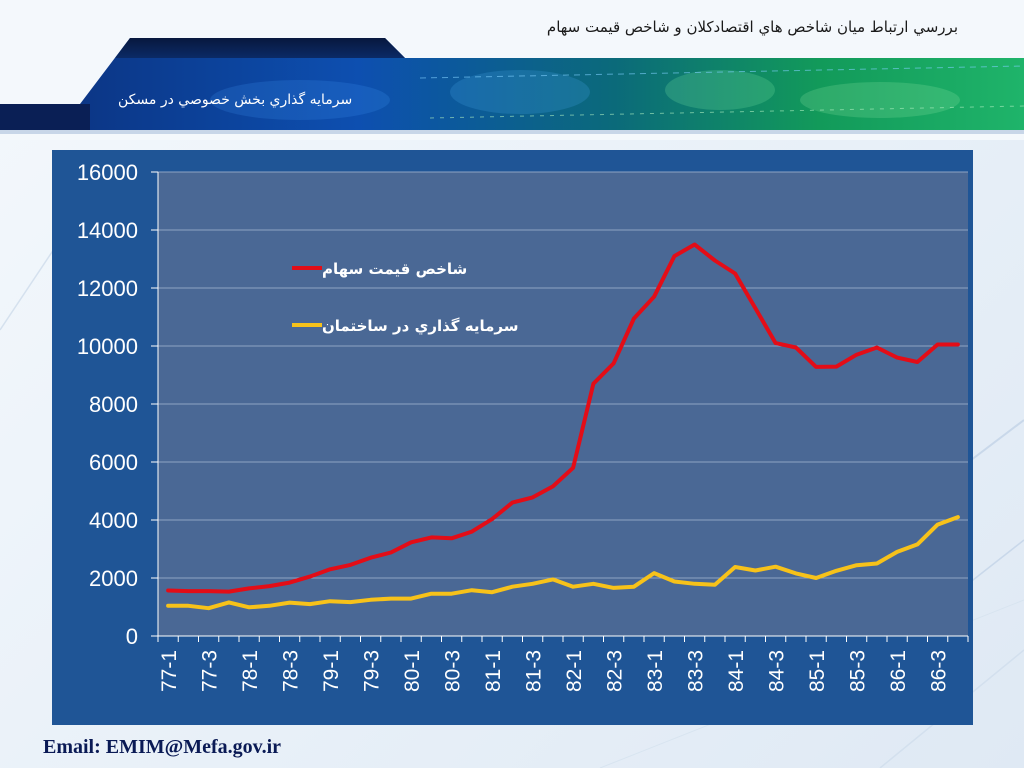 The height and width of the screenshot is (768, 1024). Describe the element at coordinates (394, 269) in the screenshot. I see `legend-label: شاخص قيمت سهام` at that location.